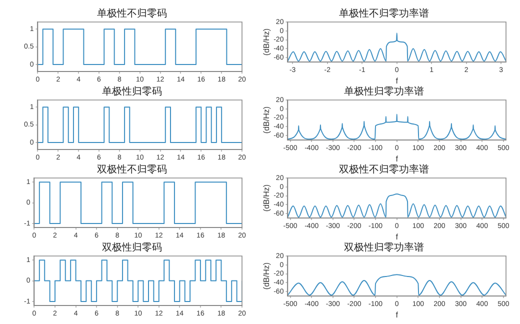  What do you see at coordinates (384, 92) in the screenshot?
I see `chart-title: 单极性归零功率谱` at bounding box center [384, 92].